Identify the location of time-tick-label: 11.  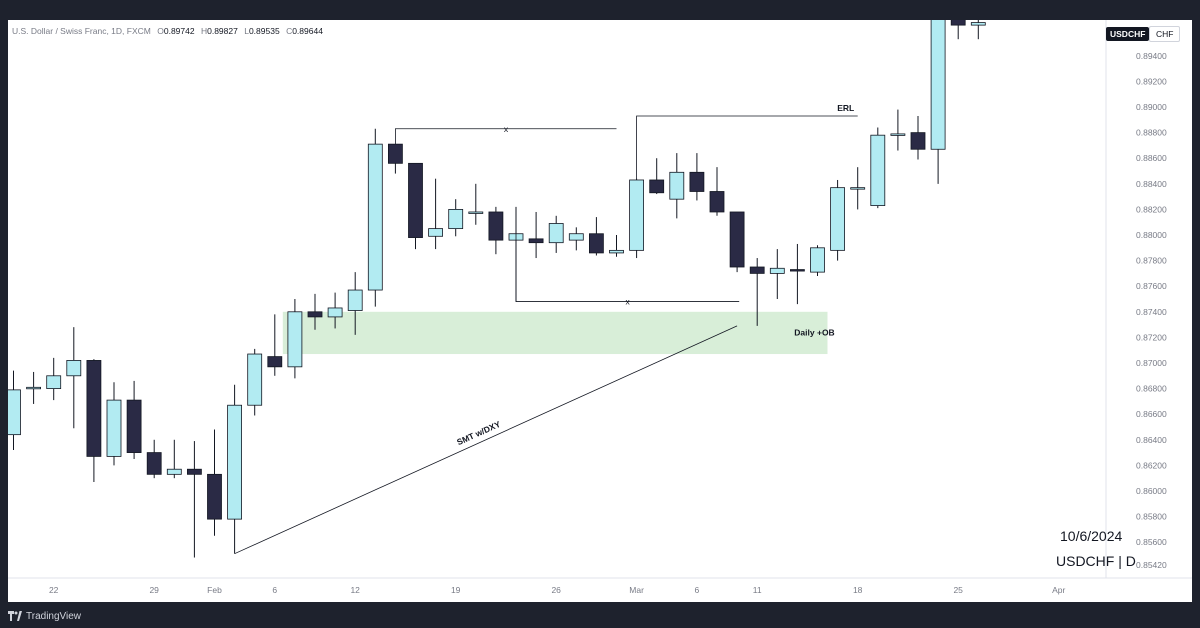
(757, 590).